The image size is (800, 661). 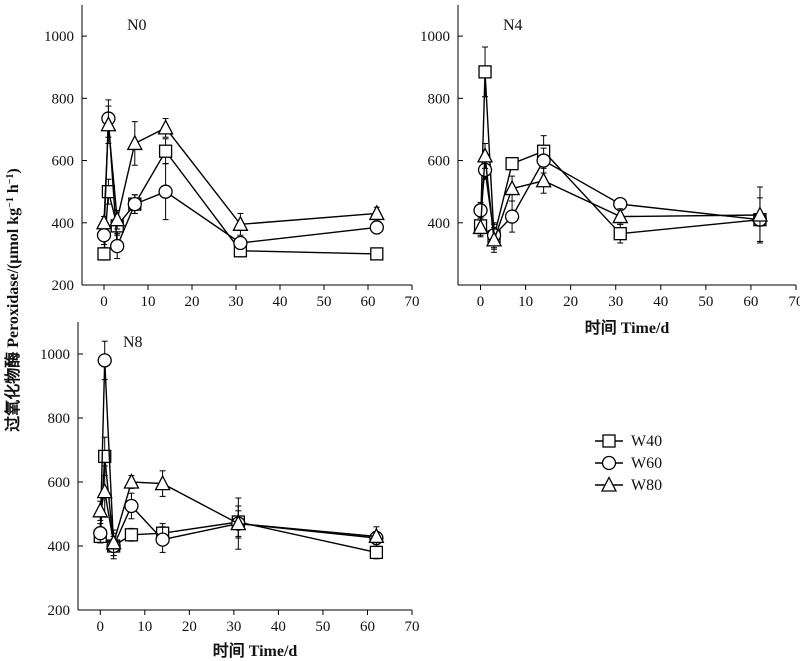 What do you see at coordinates (570, 302) in the screenshot?
I see `x-tick-label-n4: 20` at bounding box center [570, 302].